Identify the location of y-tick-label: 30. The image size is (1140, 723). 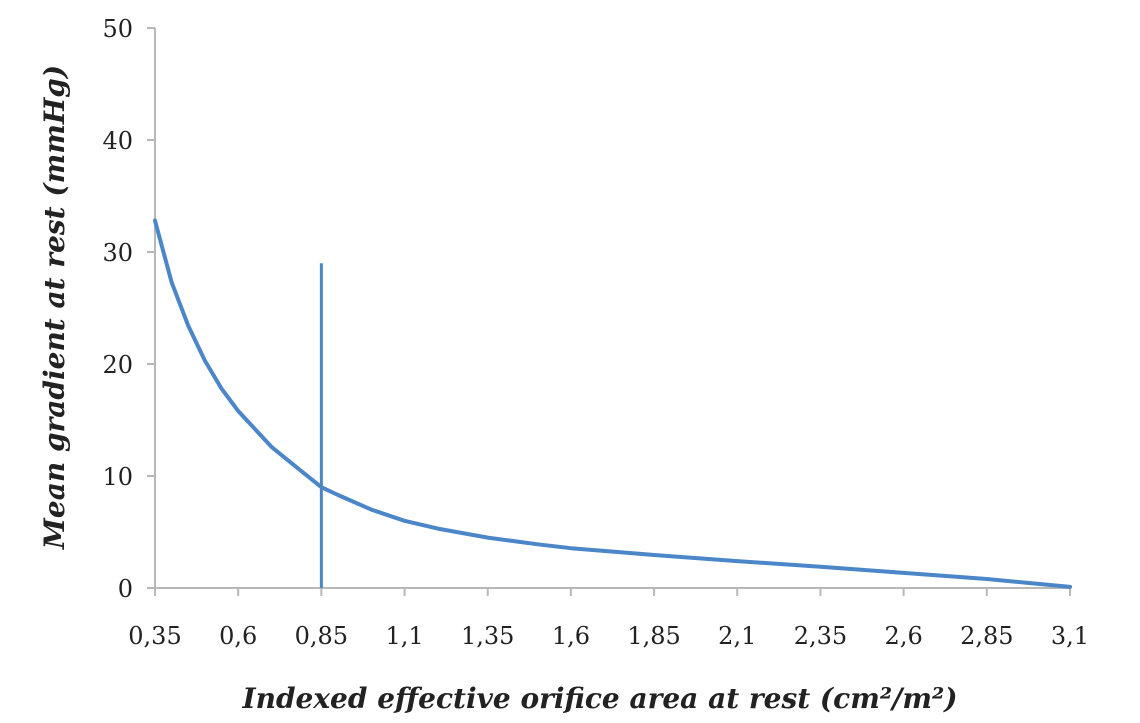
(117, 253).